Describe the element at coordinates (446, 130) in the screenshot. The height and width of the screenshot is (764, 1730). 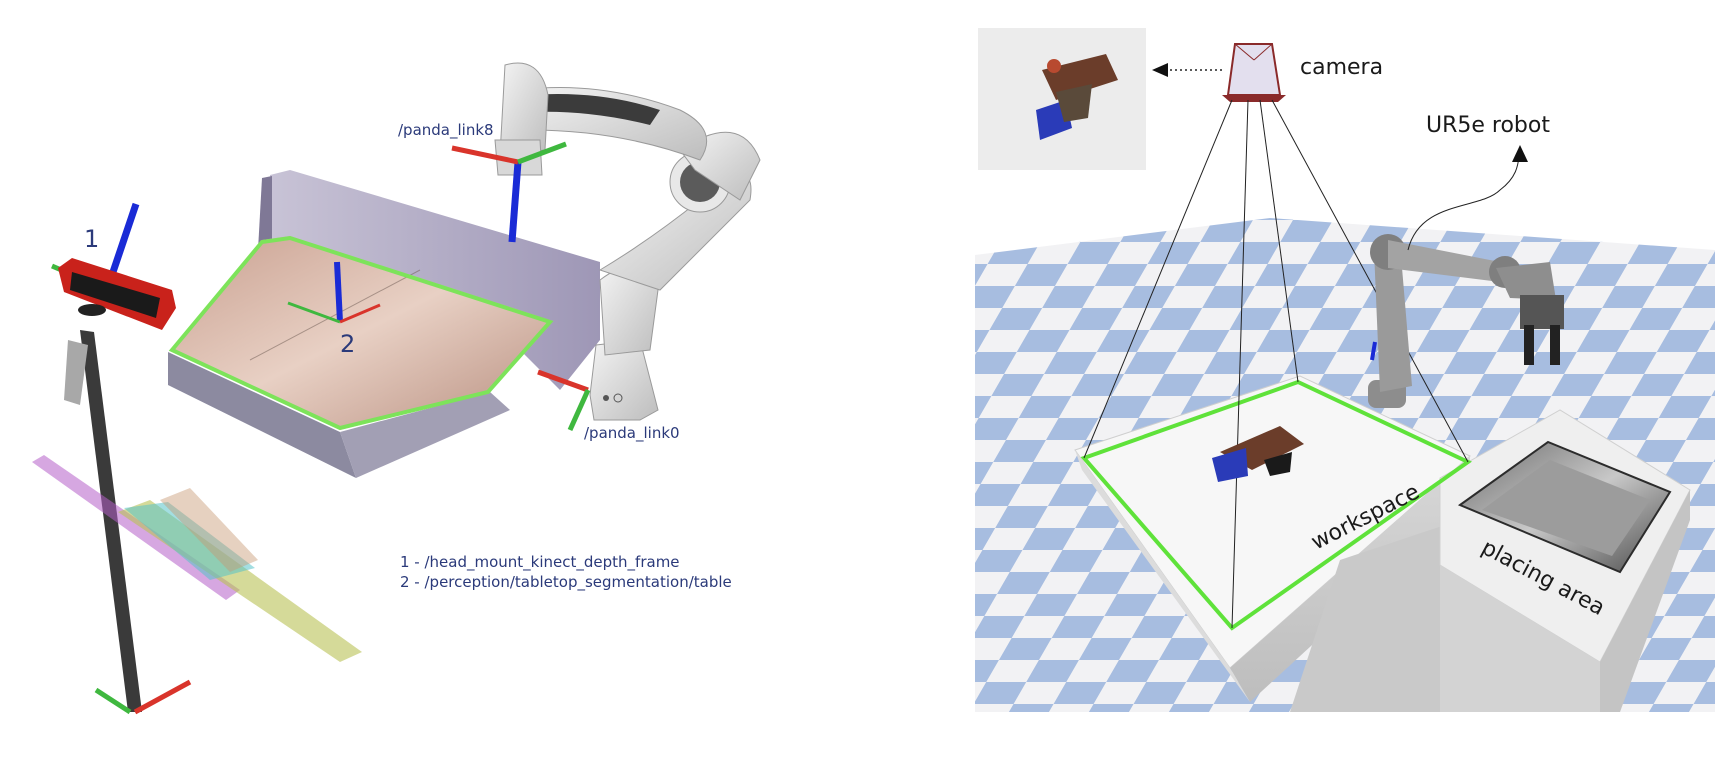
I see `panda-link8-label: /panda_link8` at that location.